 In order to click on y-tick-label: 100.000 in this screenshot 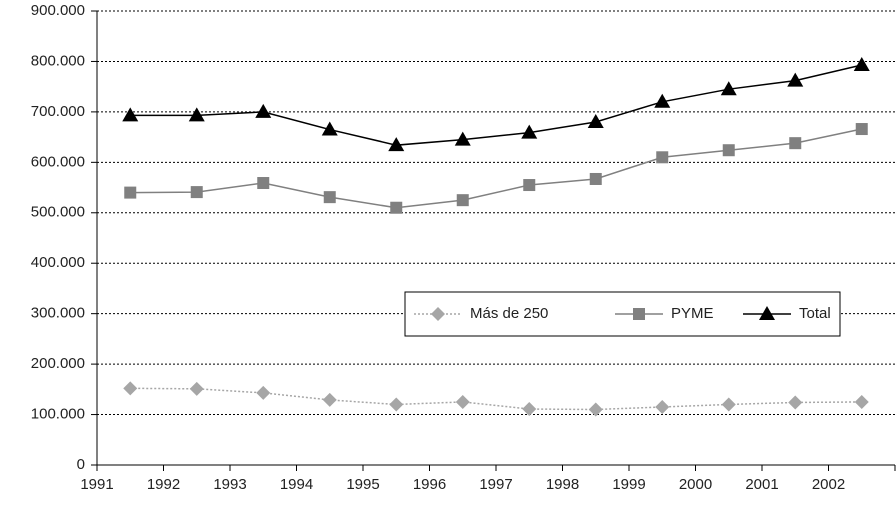, I will do `click(58, 414)`.